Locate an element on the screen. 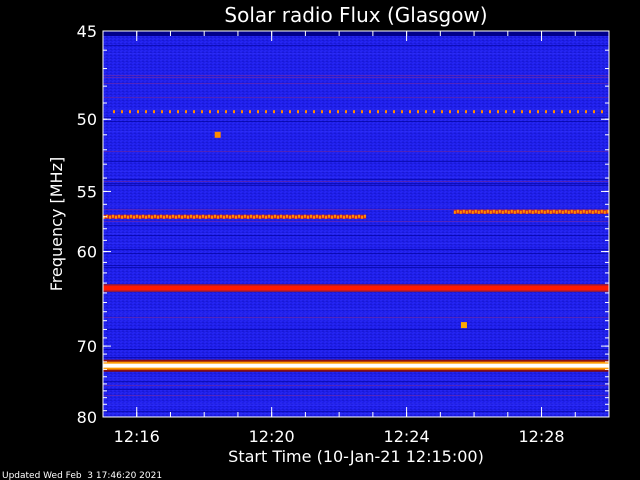 The width and height of the screenshot is (640, 480). updated-footer: Updated Wed Feb 3 17:46:20 2021 is located at coordinates (82, 475).